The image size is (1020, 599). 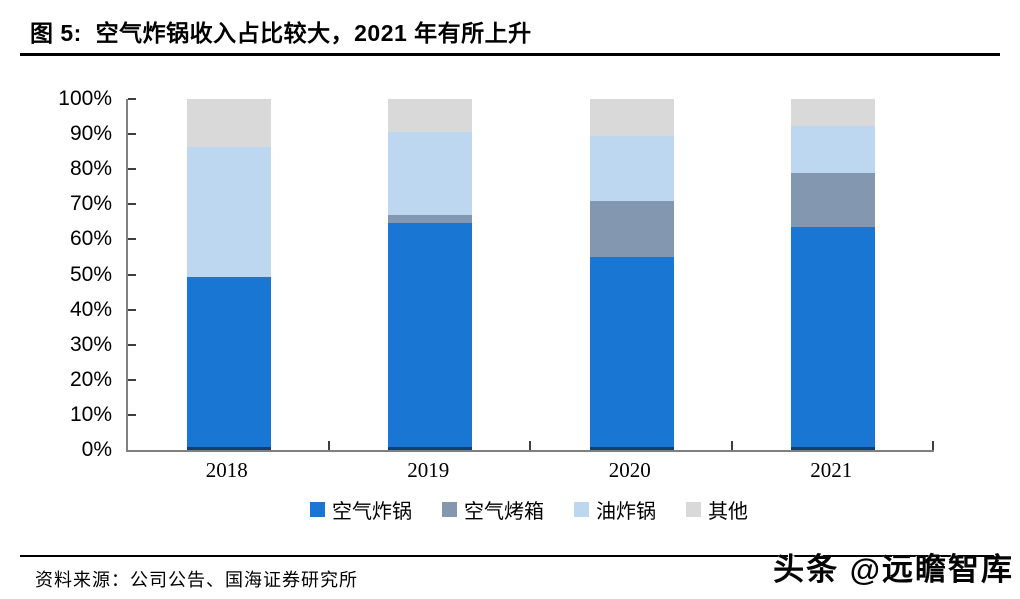 I want to click on stacked-bar-2019, so click(x=430, y=274).